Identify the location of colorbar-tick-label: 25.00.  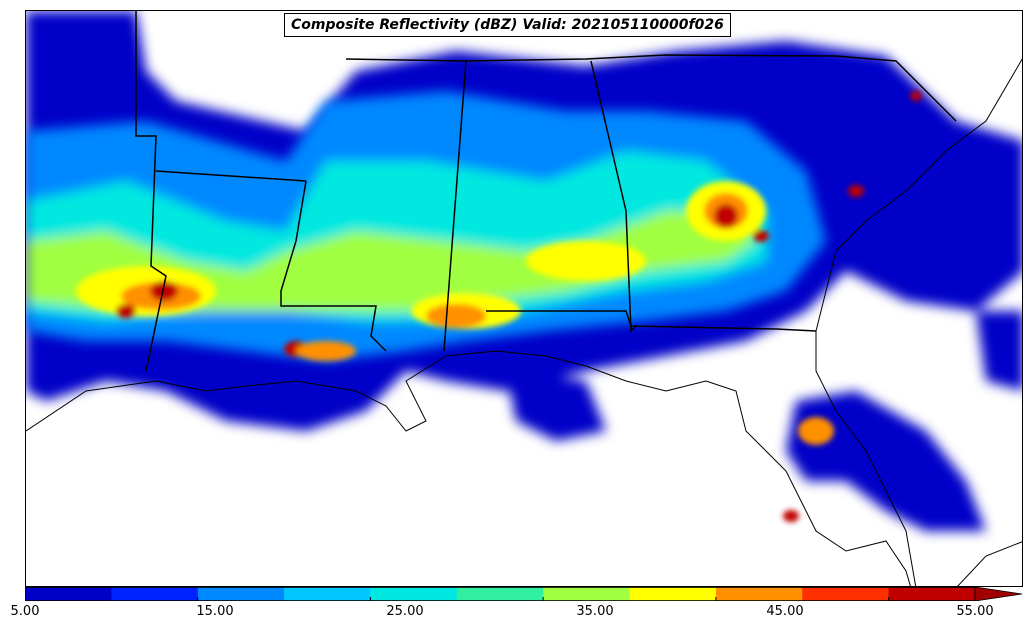
(405, 611).